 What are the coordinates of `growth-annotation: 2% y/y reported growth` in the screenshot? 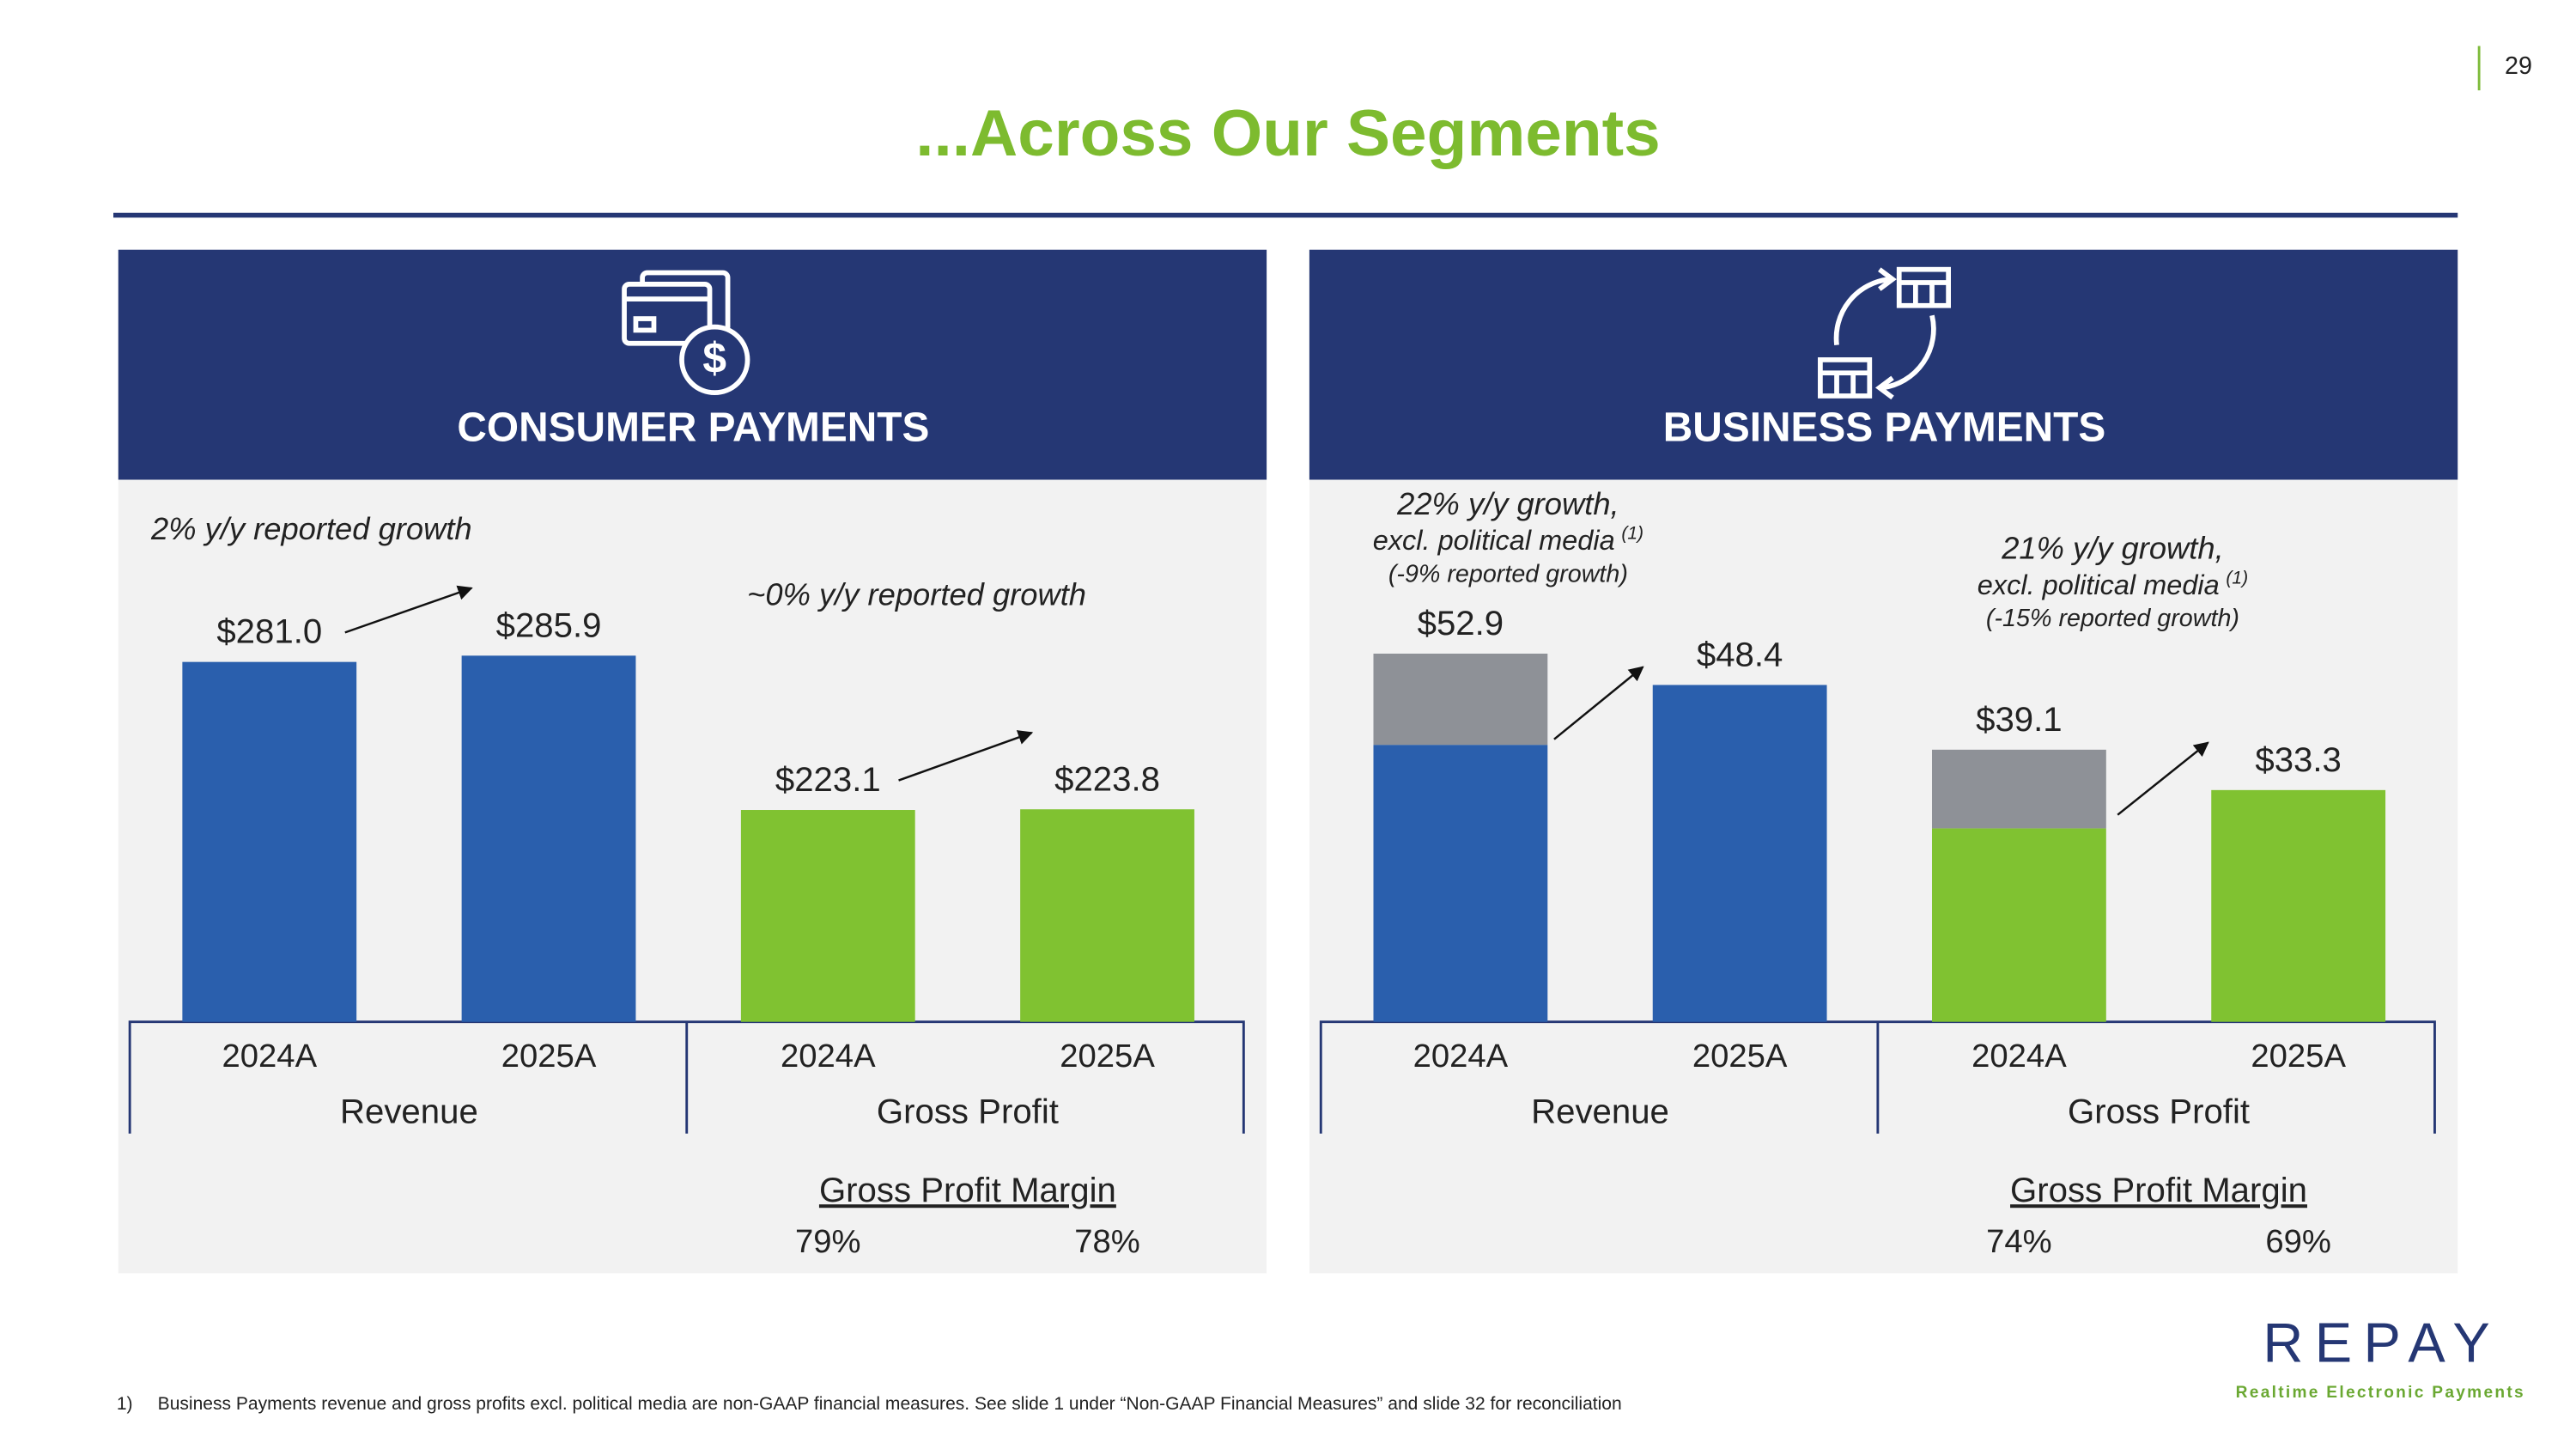 It's located at (311, 527).